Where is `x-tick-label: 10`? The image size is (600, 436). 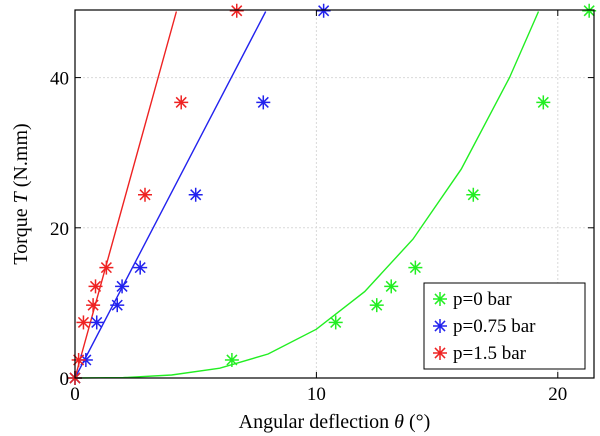
x-tick-label: 10 is located at coordinates (316, 394).